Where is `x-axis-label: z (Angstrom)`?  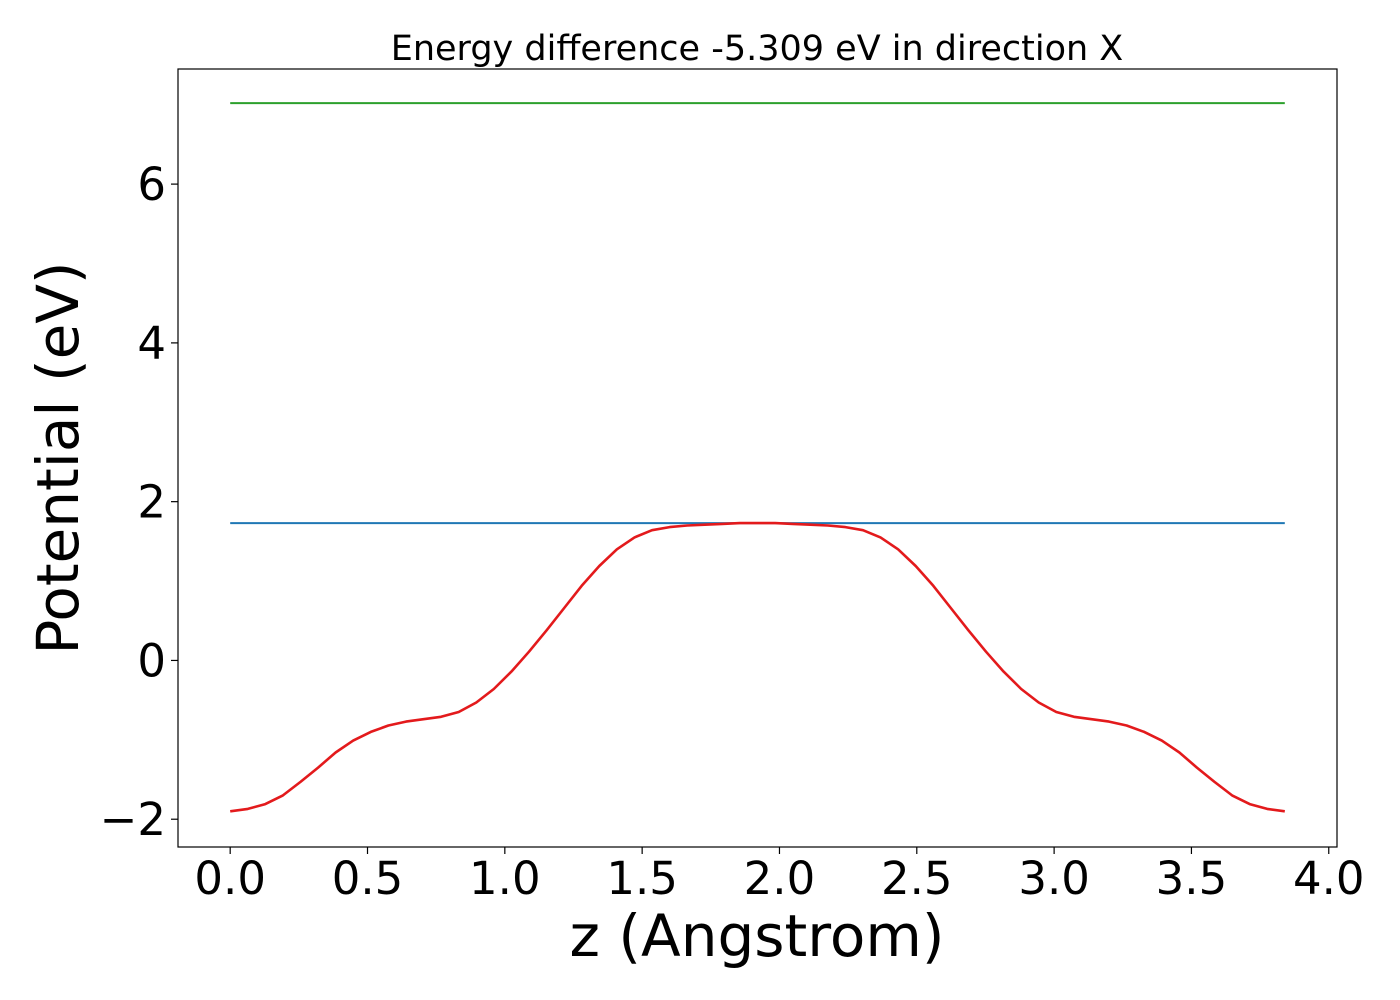
x-axis-label: z (Angstrom) is located at coordinates (757, 936).